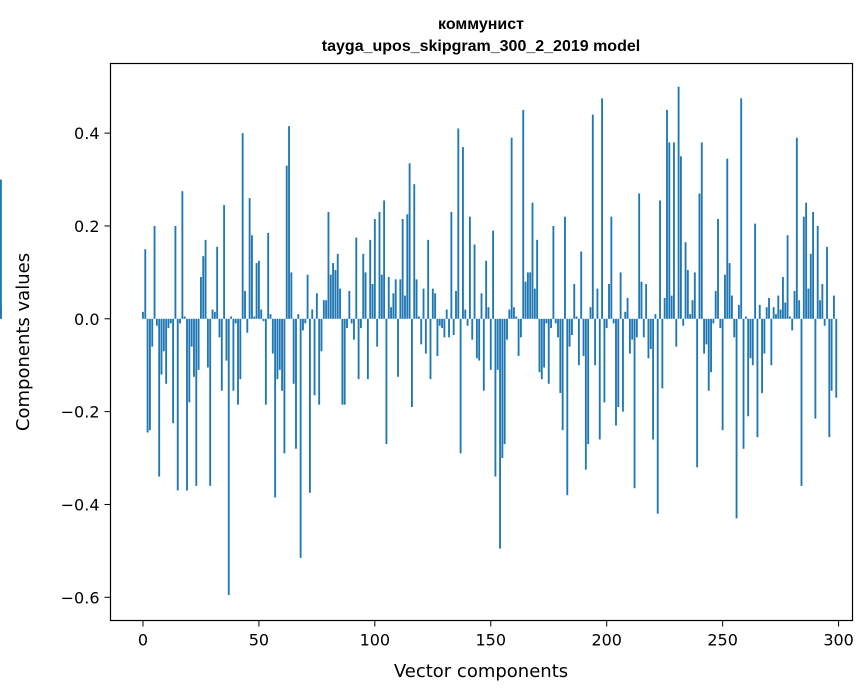  What do you see at coordinates (86, 365) in the screenshot?
I see `y-axis-ticks: −0.6 −0.4 −0.2 0.0 0.2 0.4` at bounding box center [86, 365].